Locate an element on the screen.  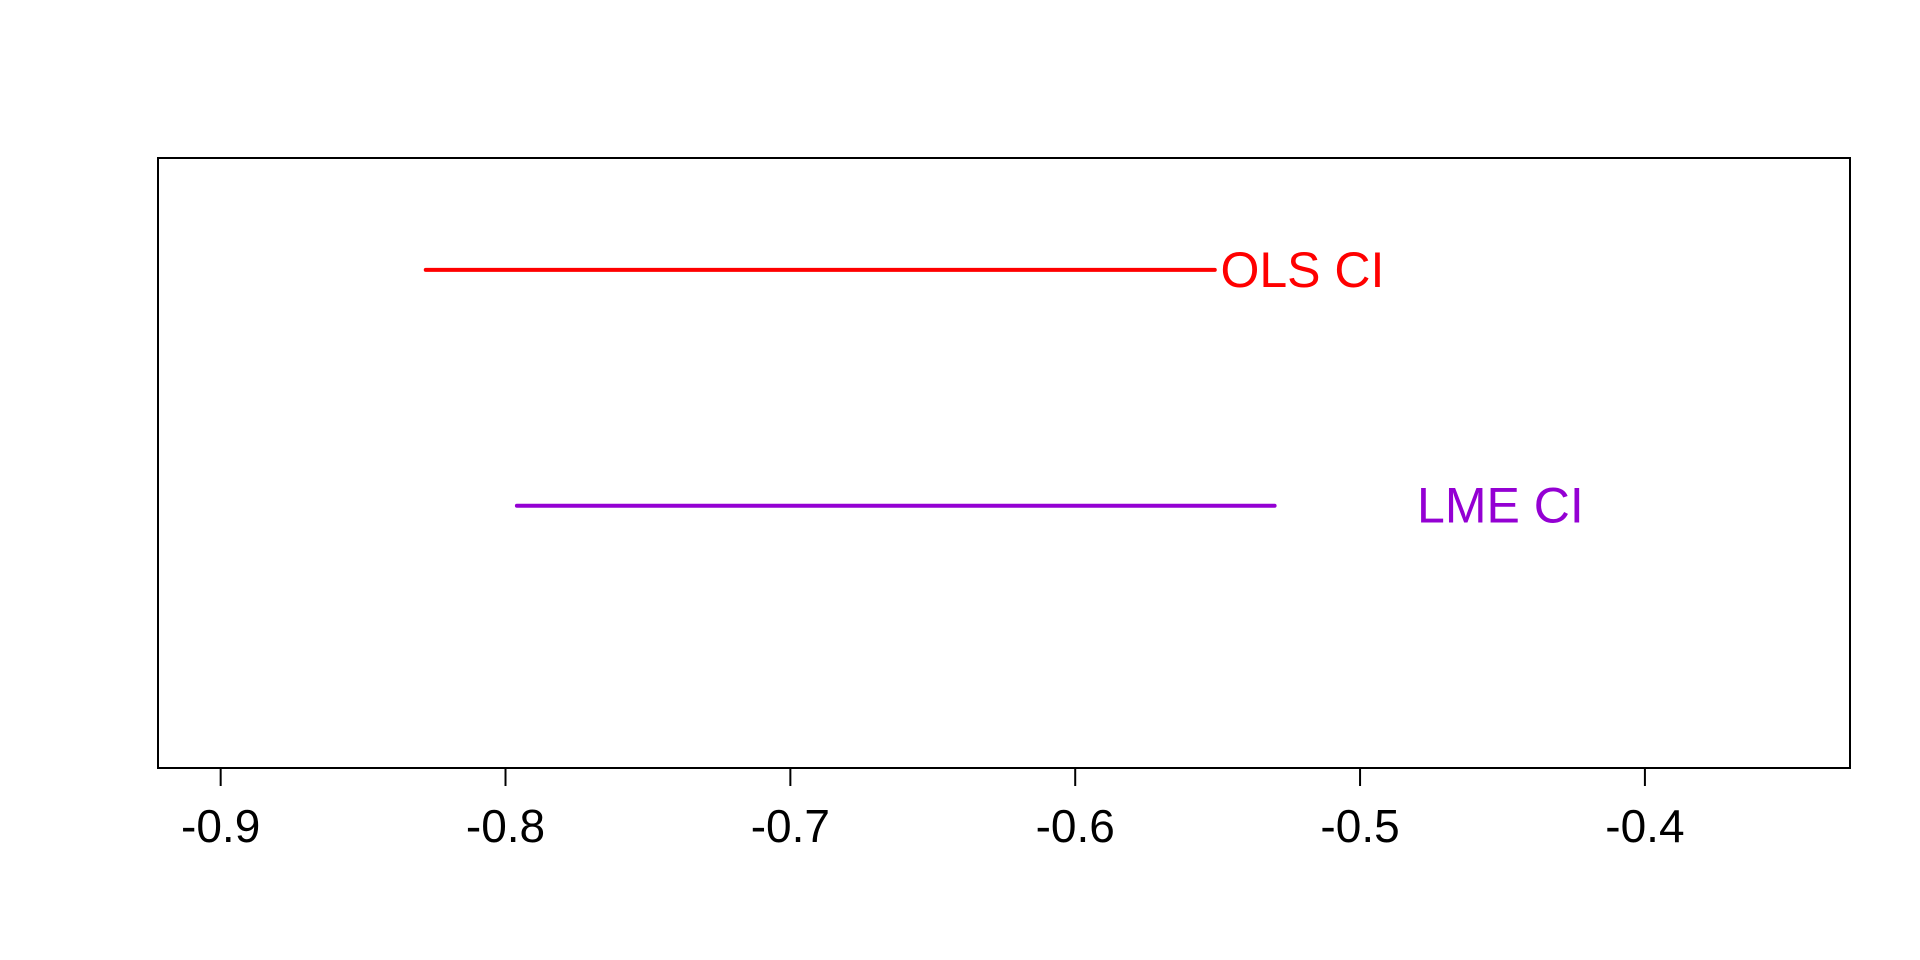
x-tick-label: -0.4 is located at coordinates (1644, 826).